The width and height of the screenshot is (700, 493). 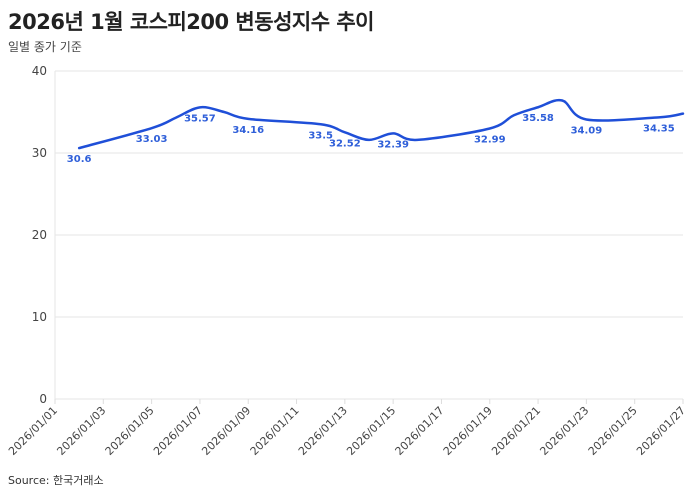 What do you see at coordinates (43, 399) in the screenshot?
I see `y-tick-label: 0` at bounding box center [43, 399].